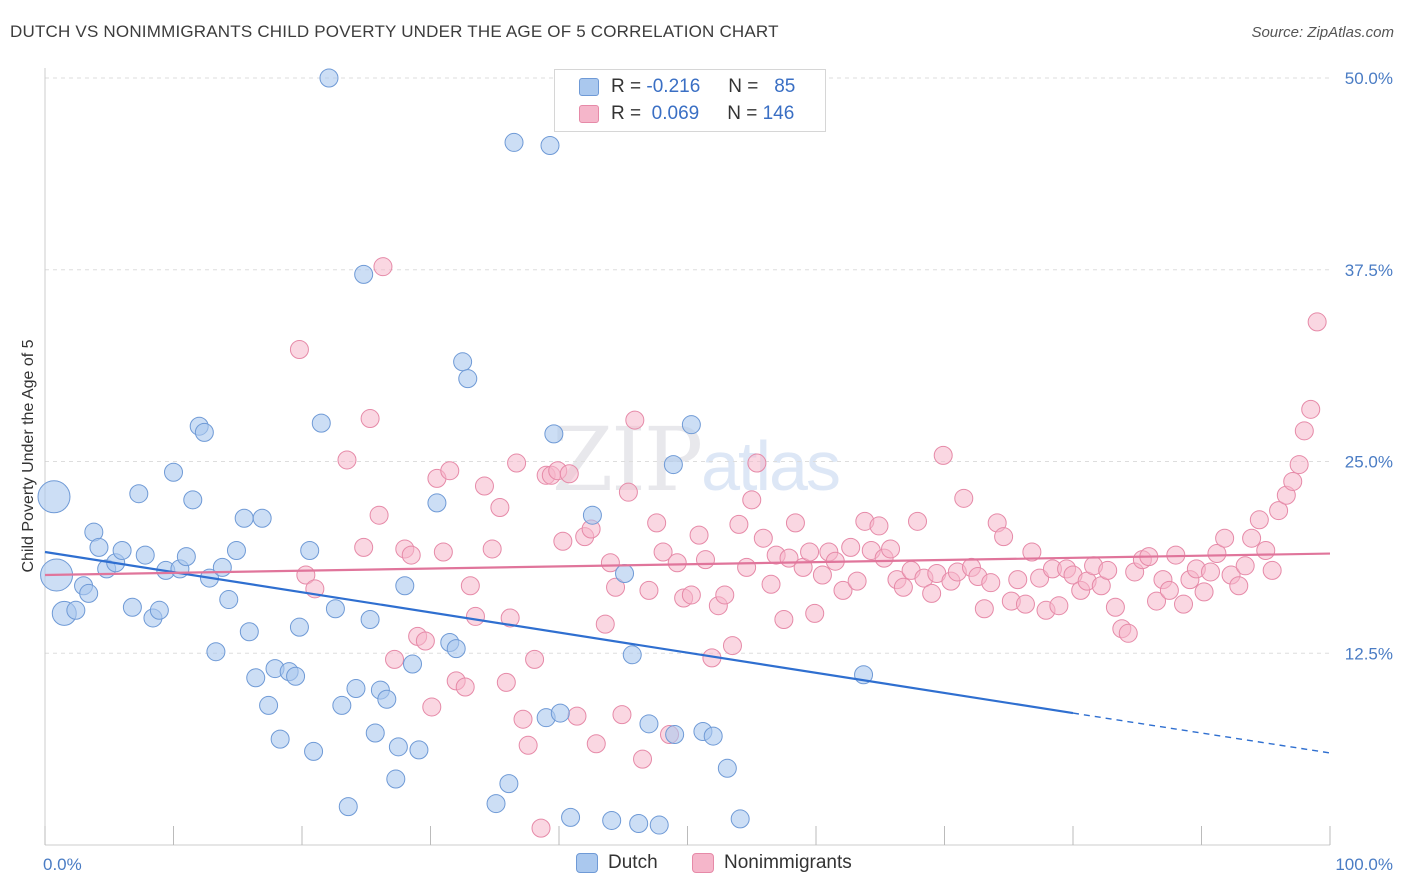 This screenshot has height=892, width=1406. Describe the element at coordinates (62, 864) in the screenshot. I see `x-tick-label: 0.0%` at that location.